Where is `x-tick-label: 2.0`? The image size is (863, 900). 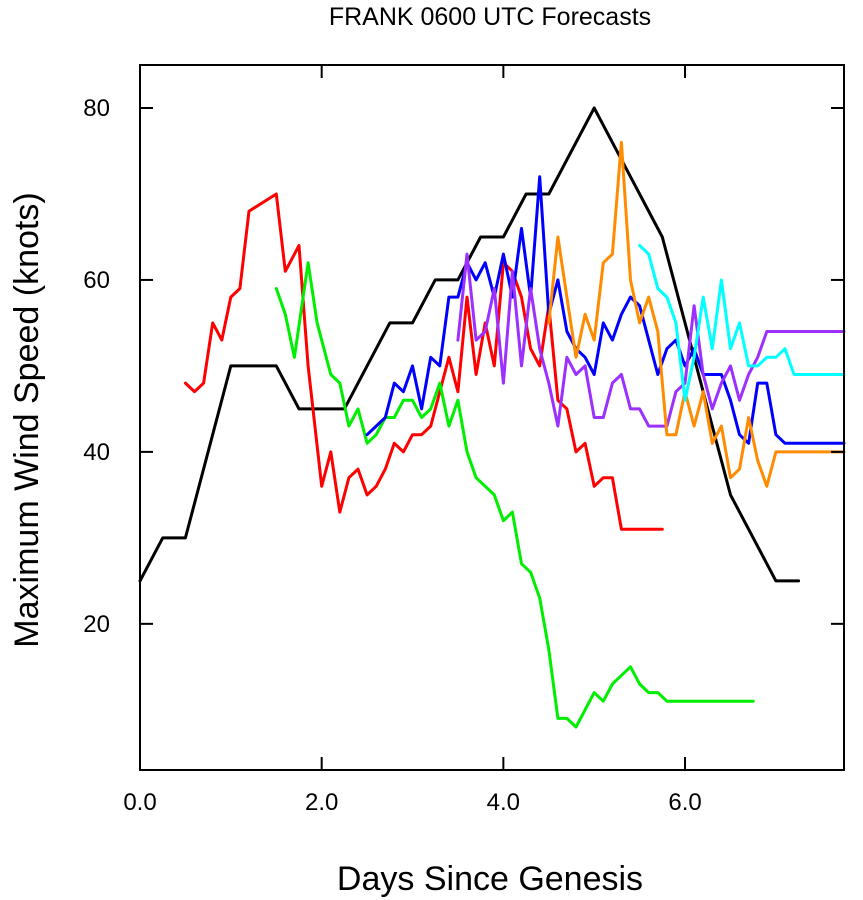 x-tick-label: 2.0 is located at coordinates (321, 802).